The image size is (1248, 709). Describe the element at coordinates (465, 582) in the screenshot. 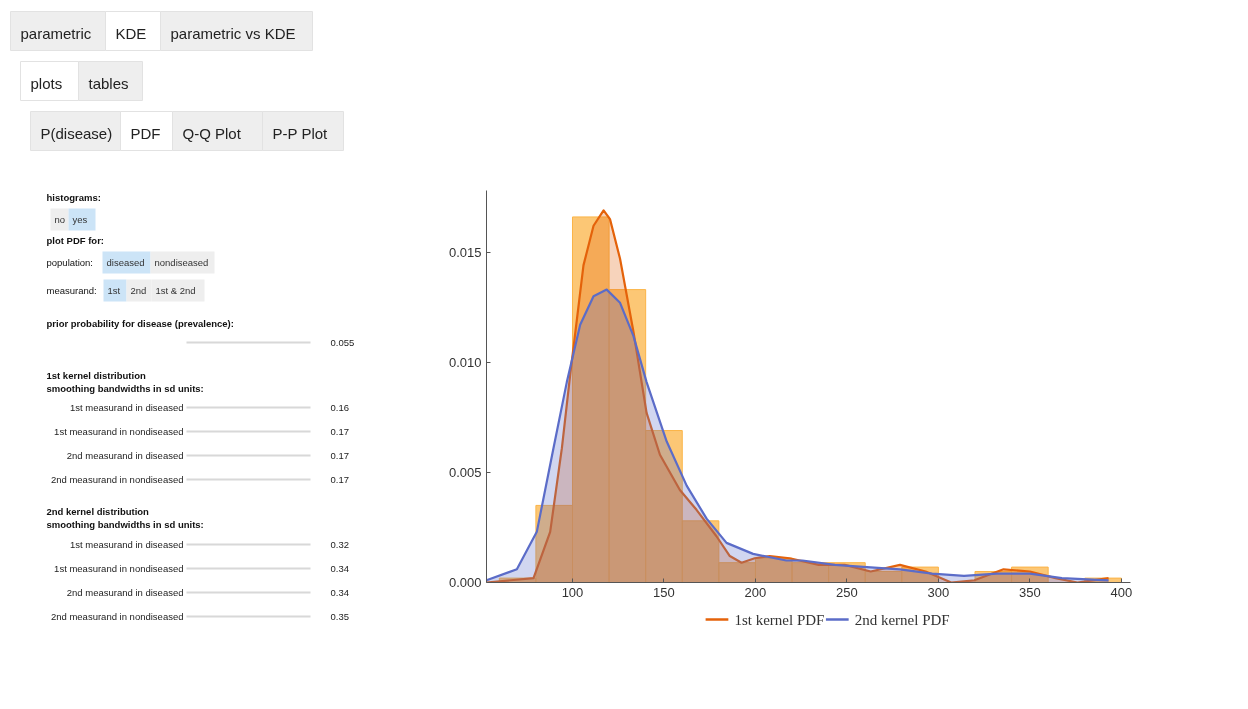

I see `y-tick-label: 0.000` at that location.